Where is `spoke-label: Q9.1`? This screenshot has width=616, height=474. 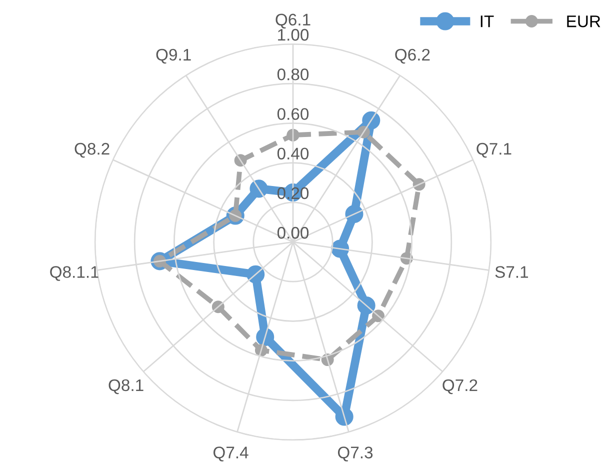
spoke-label: Q9.1 is located at coordinates (173, 56).